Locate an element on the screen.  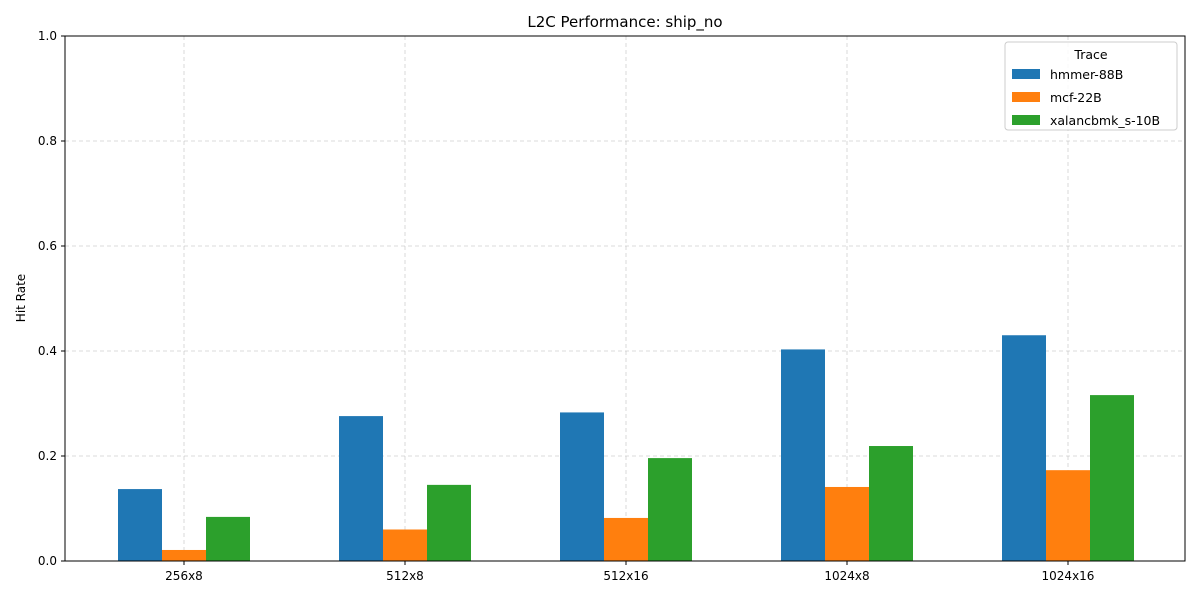
bar-xalancbmk_s-10B-512x16 is located at coordinates (670, 509).